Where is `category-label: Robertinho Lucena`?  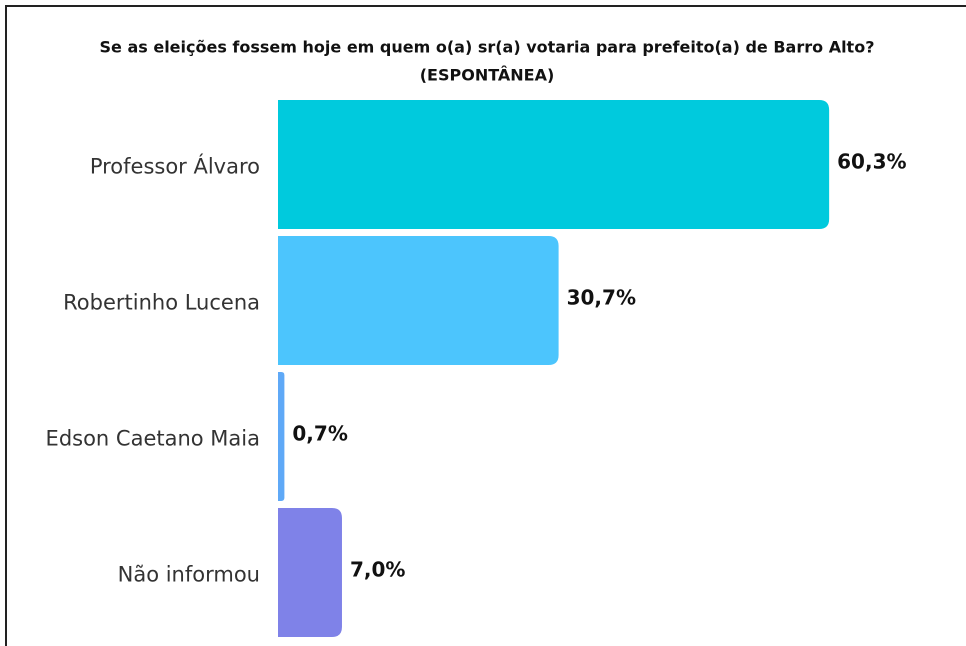 category-label: Robertinho Lucena is located at coordinates (161, 303).